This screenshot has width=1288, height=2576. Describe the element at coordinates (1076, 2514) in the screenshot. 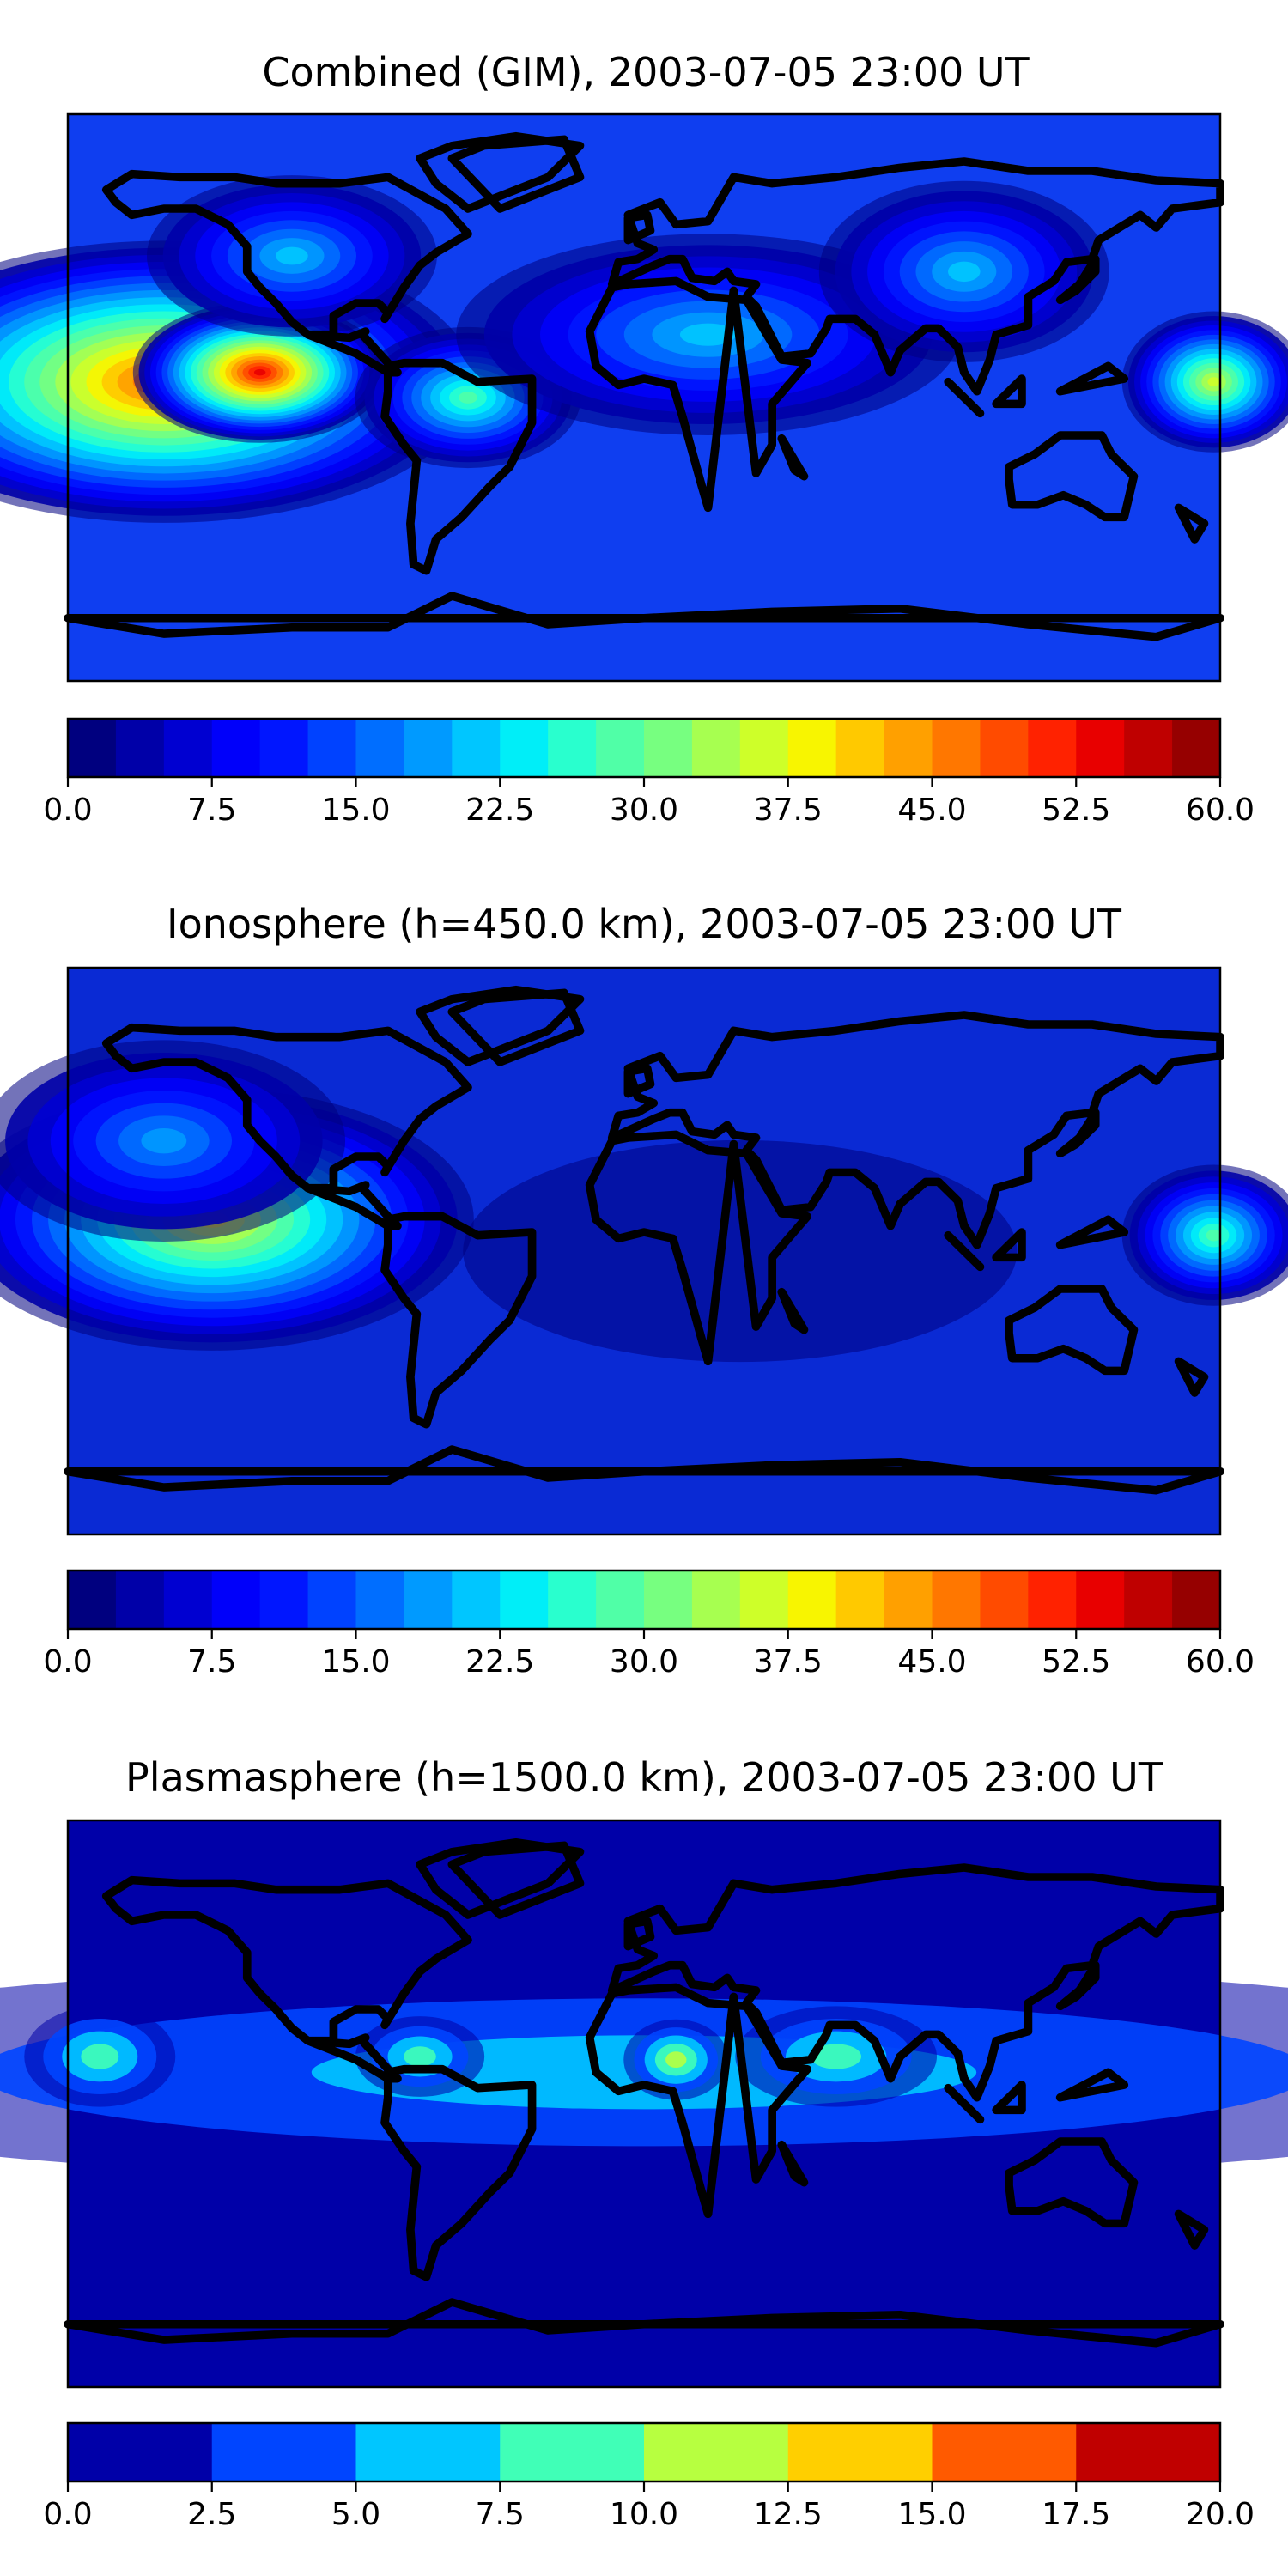

I see `colorbar-tick-label: 17.5` at that location.